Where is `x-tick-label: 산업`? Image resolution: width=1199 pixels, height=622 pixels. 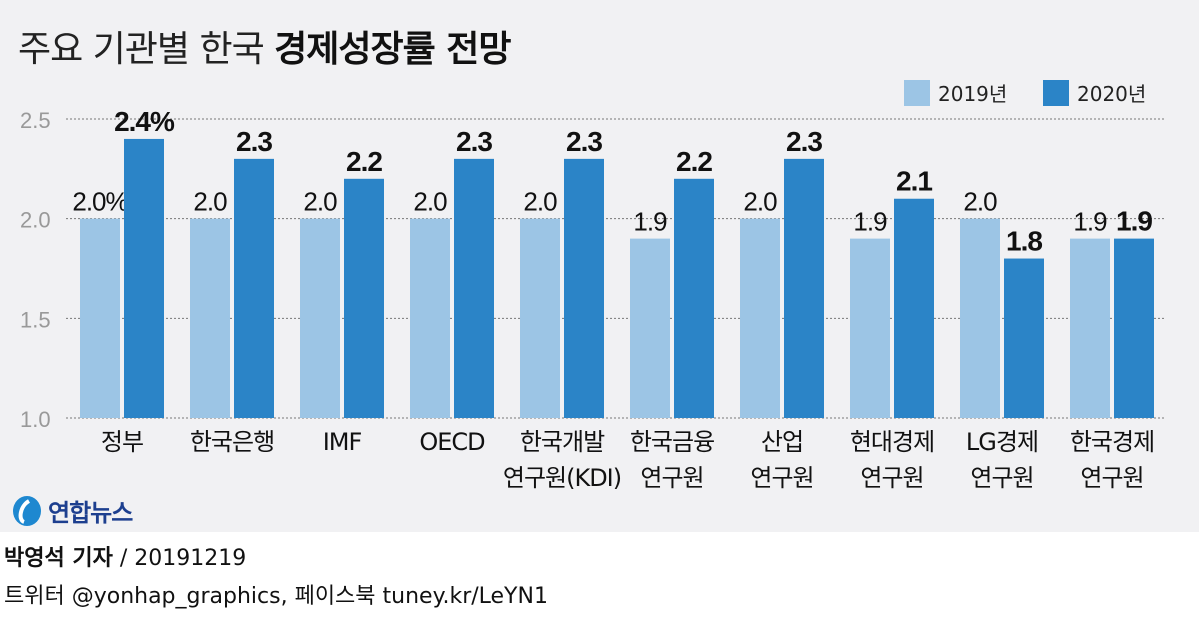 x-tick-label: 산업 is located at coordinates (782, 442).